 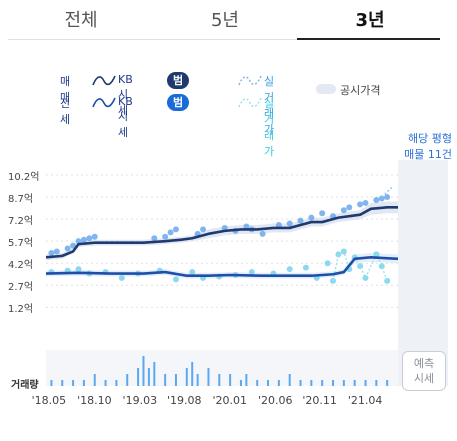 What do you see at coordinates (94, 400) in the screenshot?
I see `x-tick-label: '18.10` at bounding box center [94, 400].